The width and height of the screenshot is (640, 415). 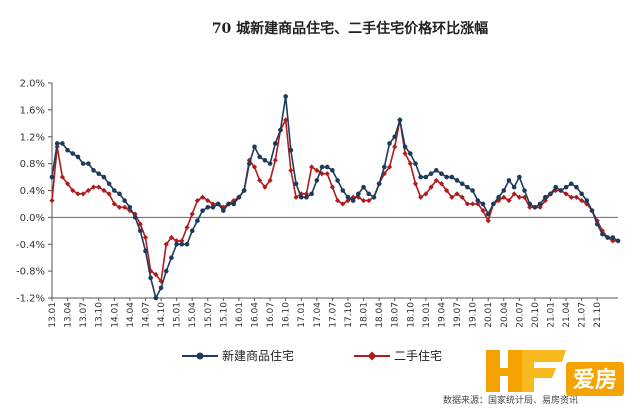 I want to click on x-tick-label: 13.04, so click(x=69, y=315).